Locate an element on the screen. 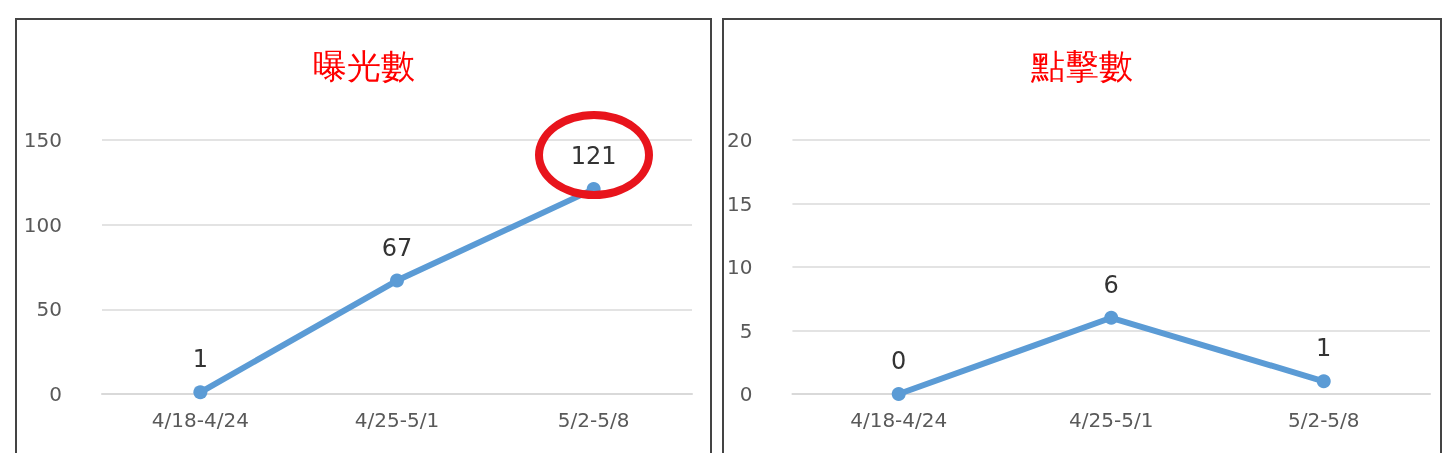  data-label: 67 is located at coordinates (397, 247).